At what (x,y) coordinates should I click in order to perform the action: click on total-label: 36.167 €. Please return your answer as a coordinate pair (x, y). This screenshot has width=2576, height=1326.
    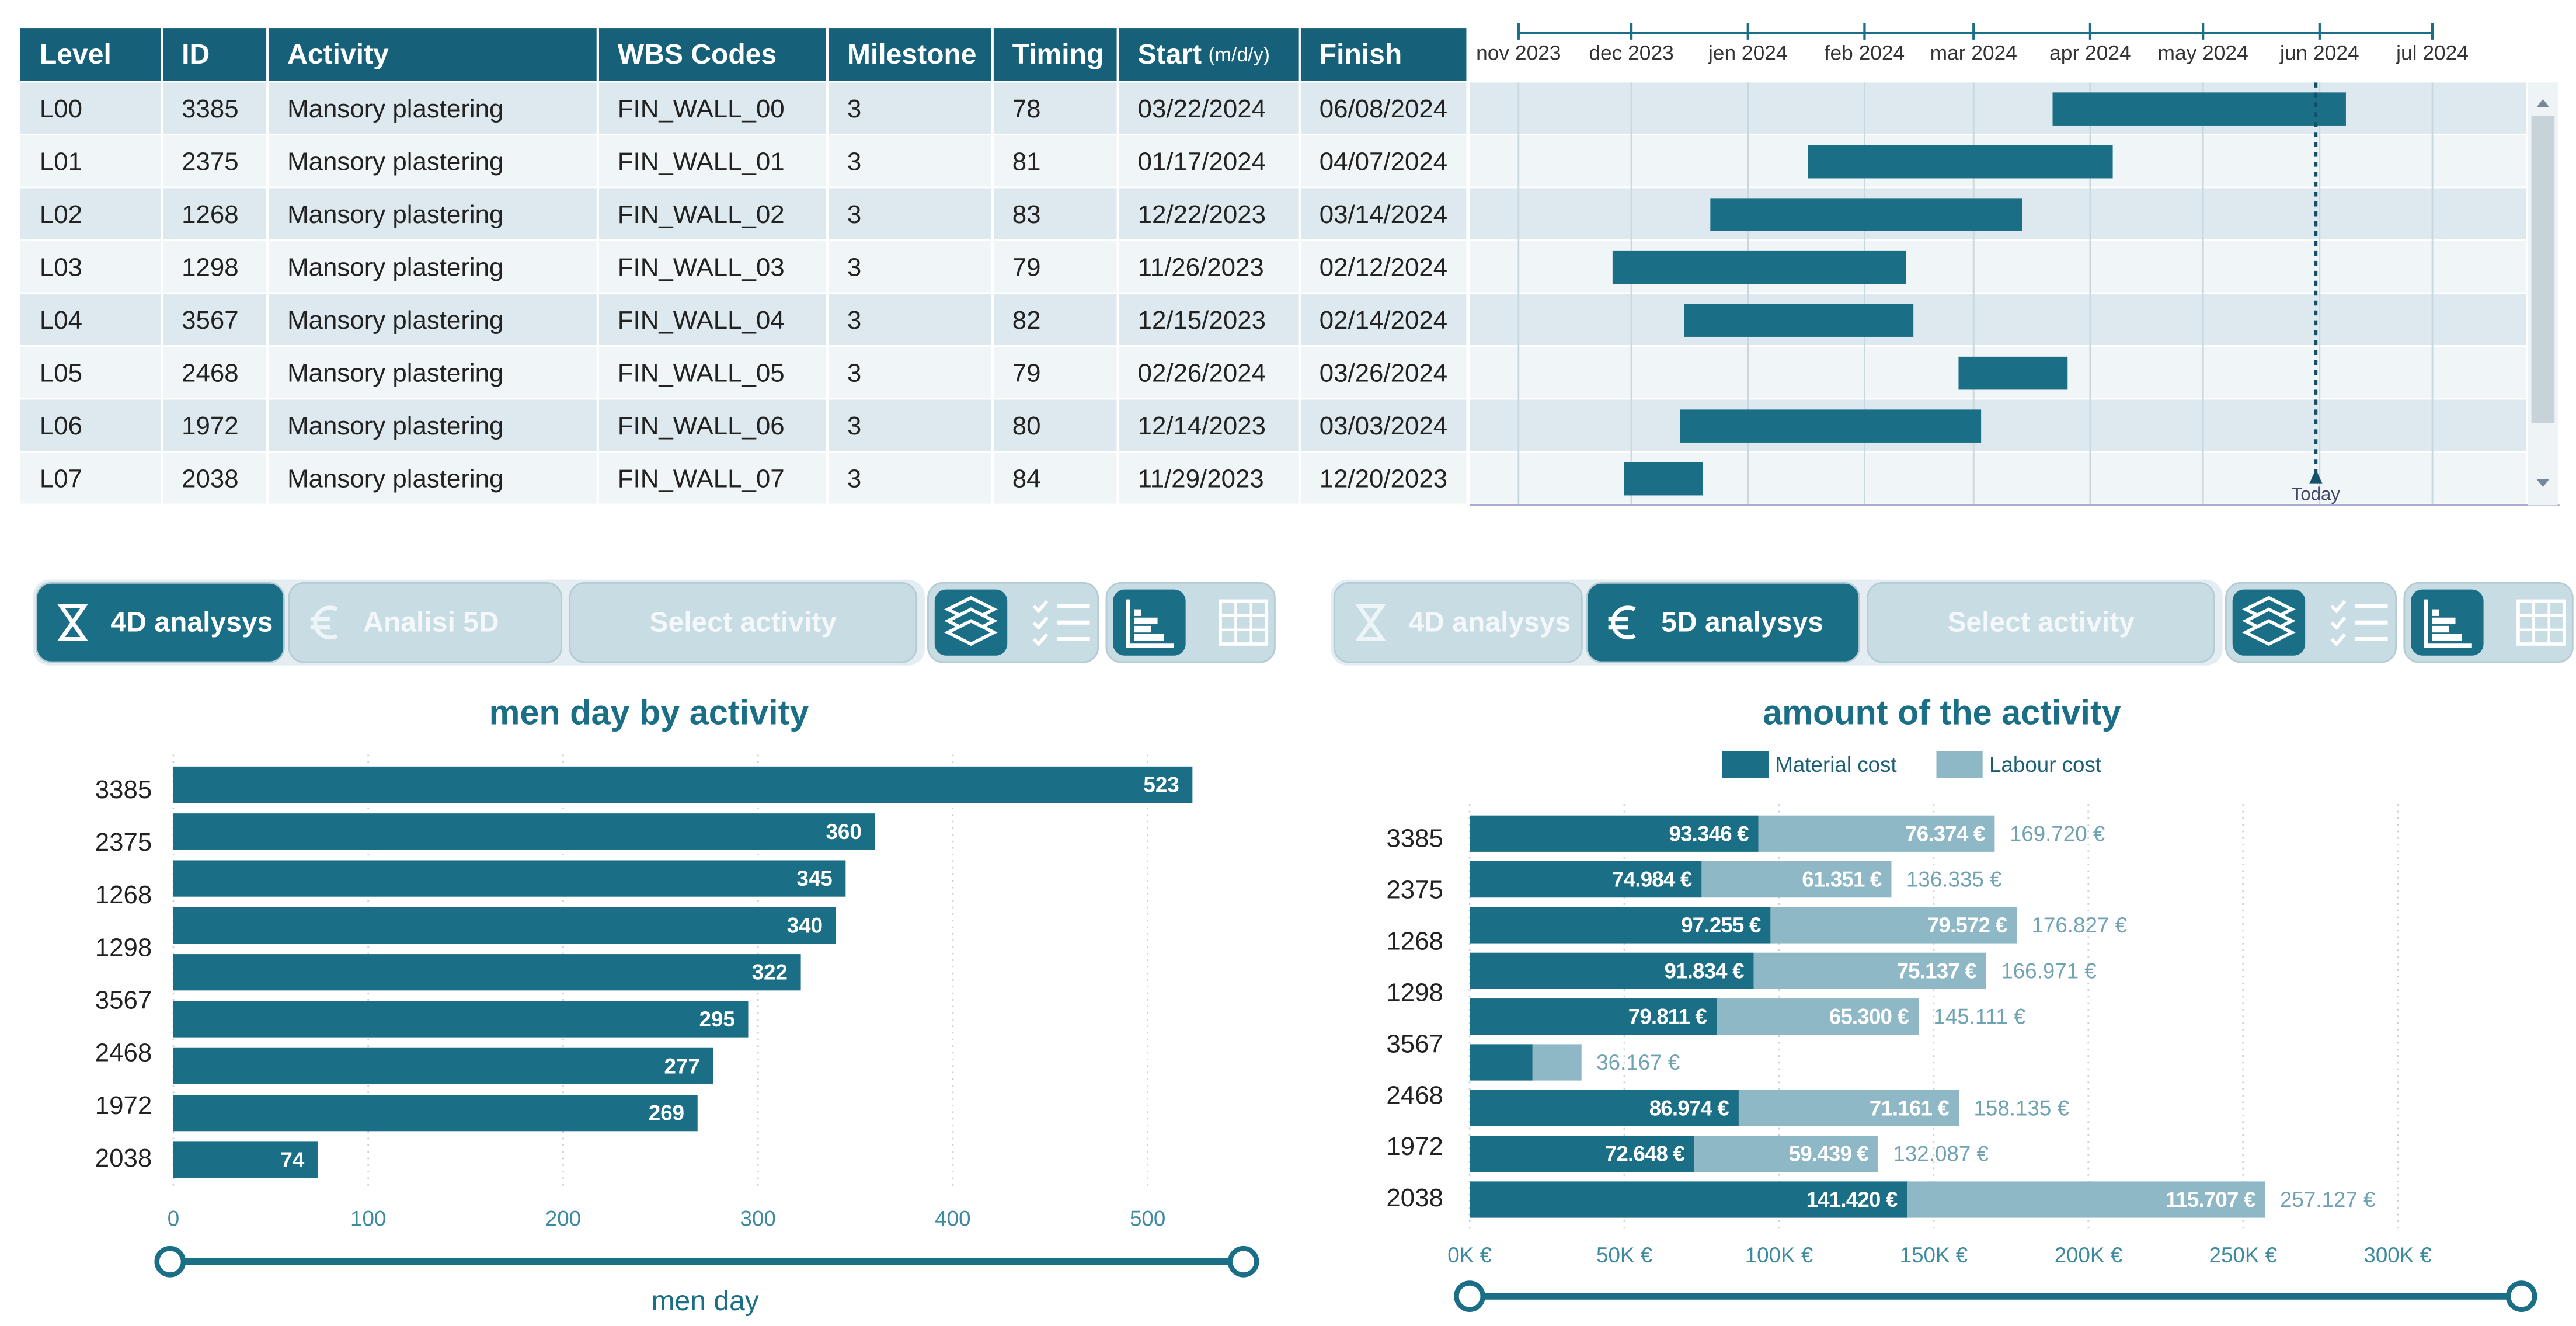
    Looking at the image, I should click on (1638, 1062).